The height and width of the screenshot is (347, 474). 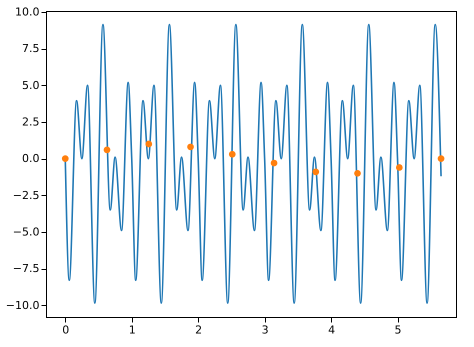 I want to click on x-tick-label: 1, so click(x=132, y=330).